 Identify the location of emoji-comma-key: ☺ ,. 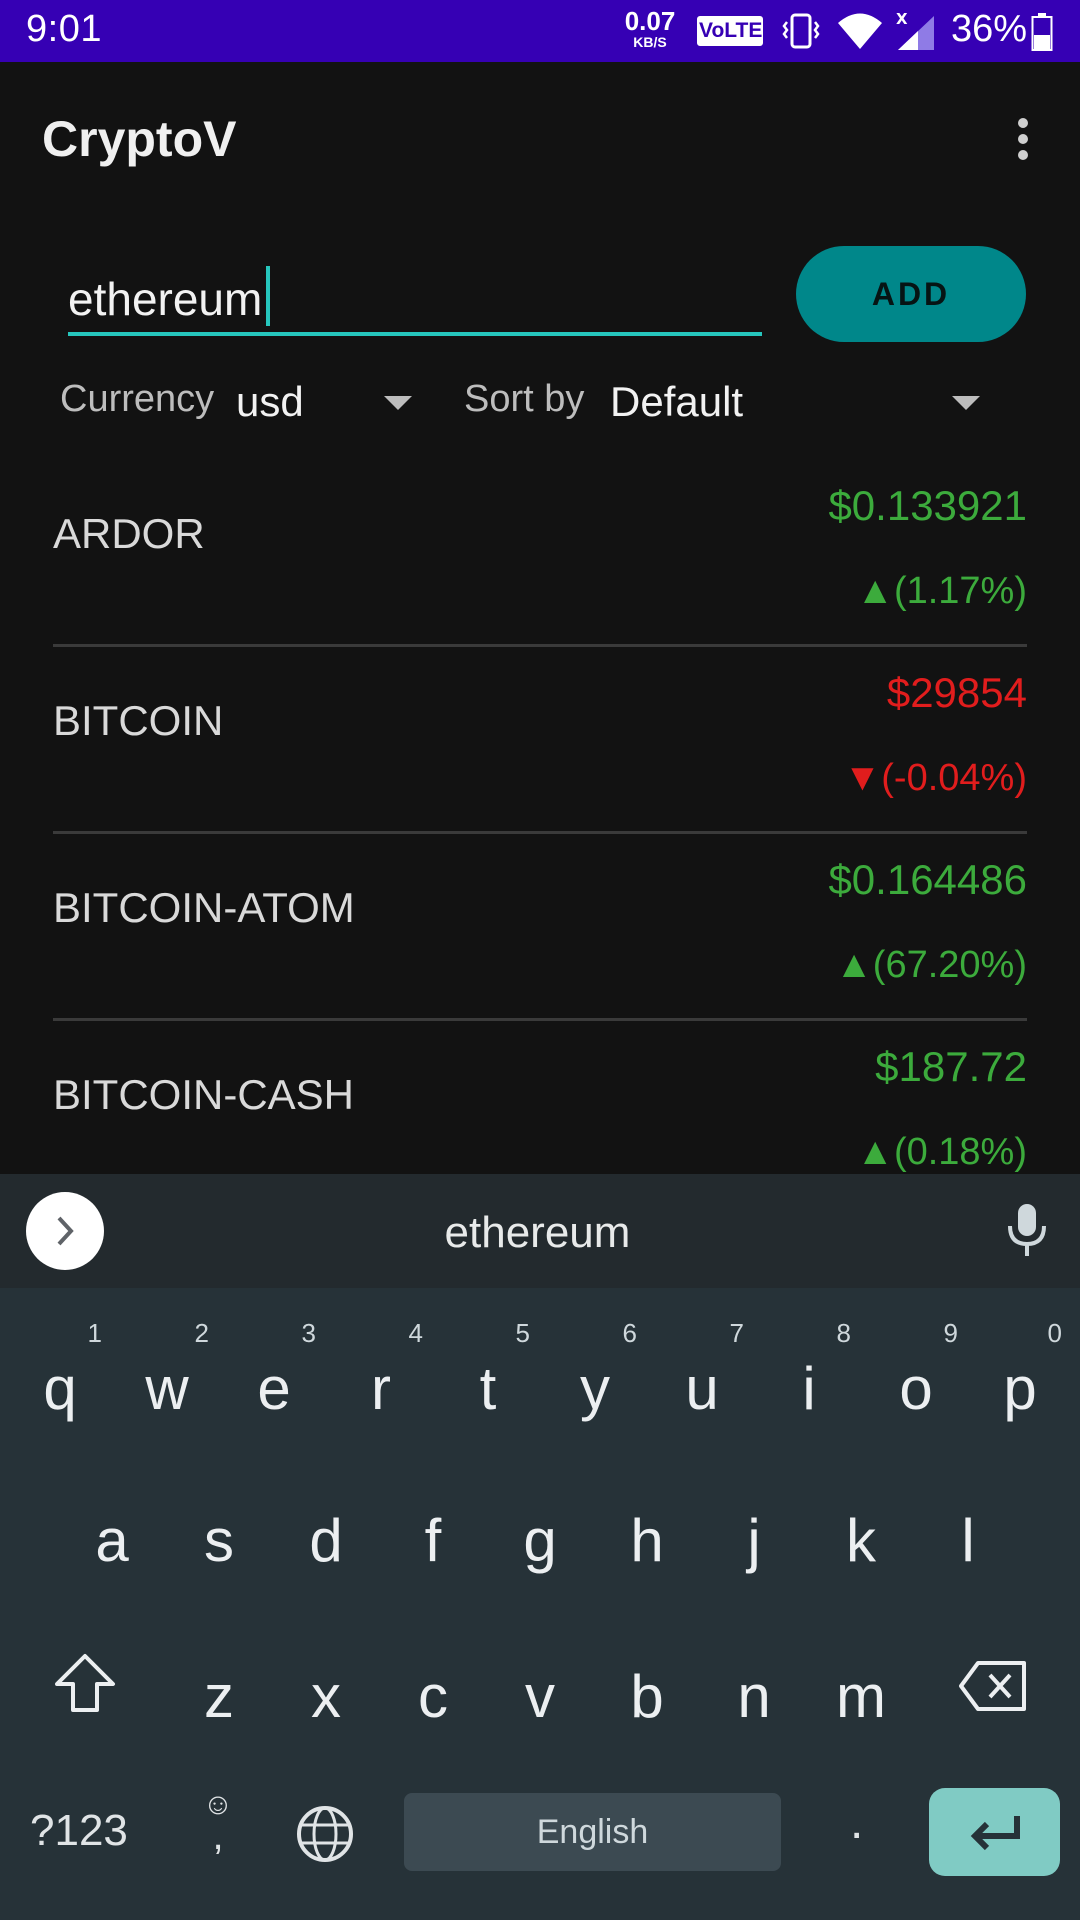
(218, 1823).